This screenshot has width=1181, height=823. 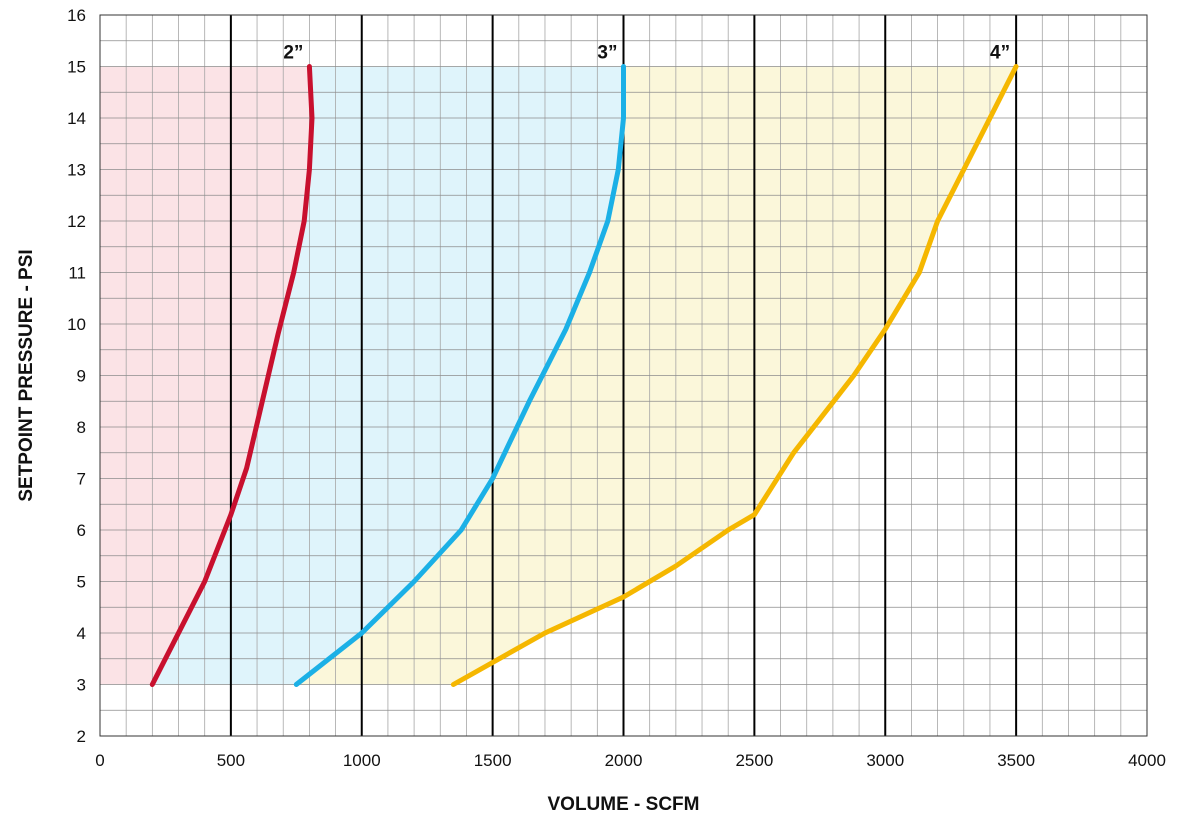 I want to click on x-tick-label: 500, so click(x=231, y=760).